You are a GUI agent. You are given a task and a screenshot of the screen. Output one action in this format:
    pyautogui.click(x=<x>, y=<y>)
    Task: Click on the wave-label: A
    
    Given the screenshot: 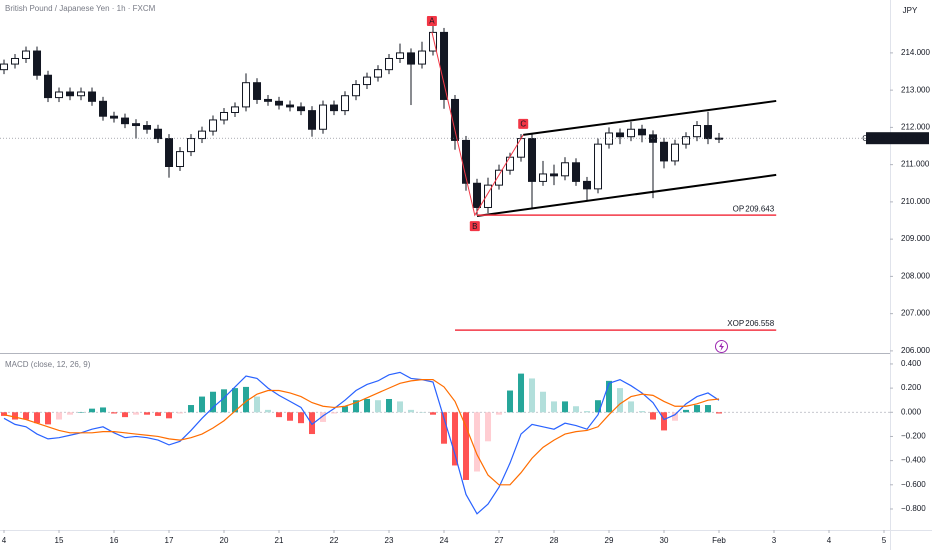 What is the action you would take?
    pyautogui.click(x=432, y=21)
    